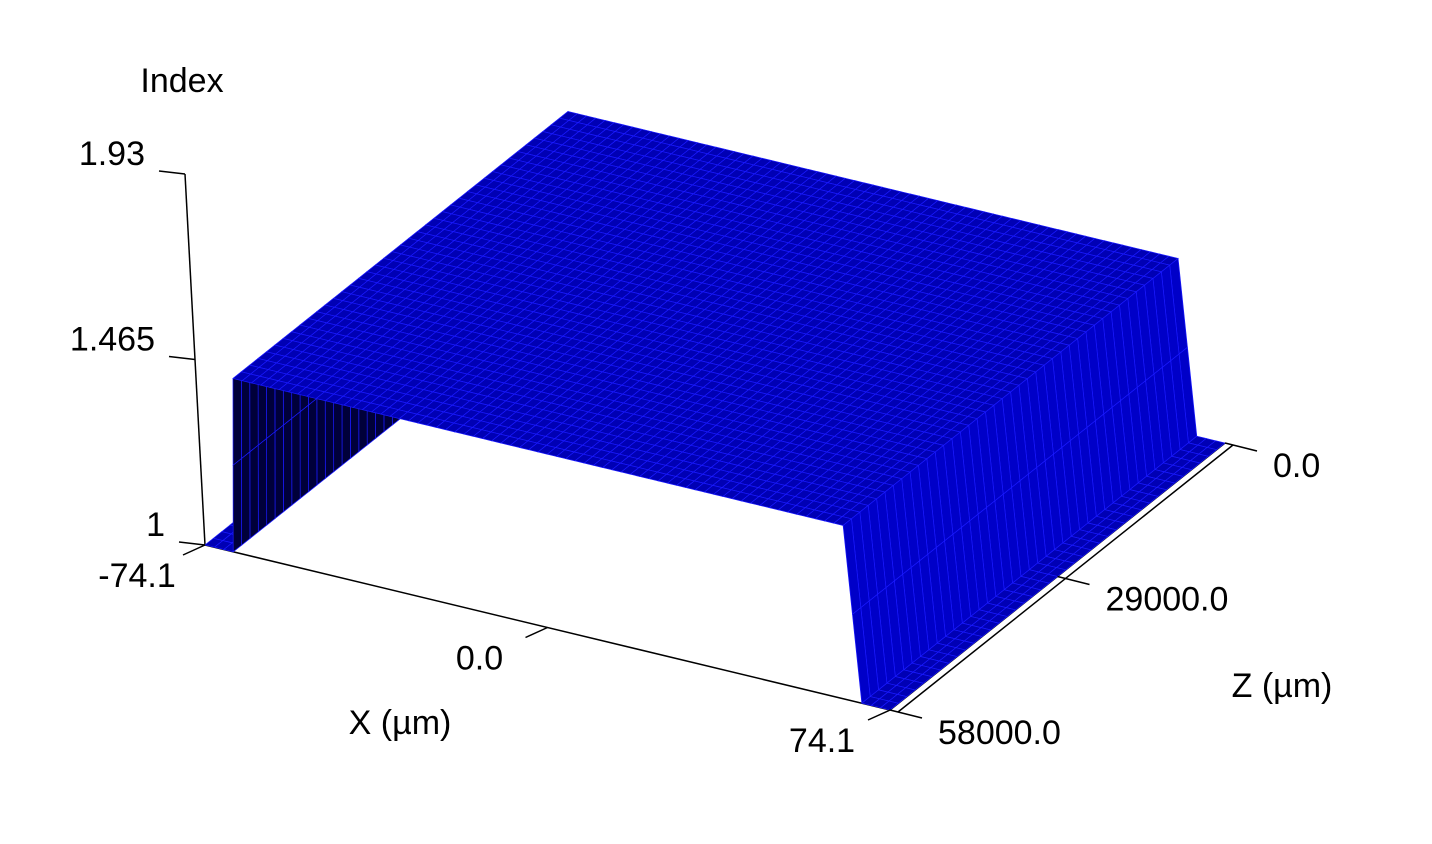  Describe the element at coordinates (400, 723) in the screenshot. I see `x-axis-title: X (µm)` at that location.